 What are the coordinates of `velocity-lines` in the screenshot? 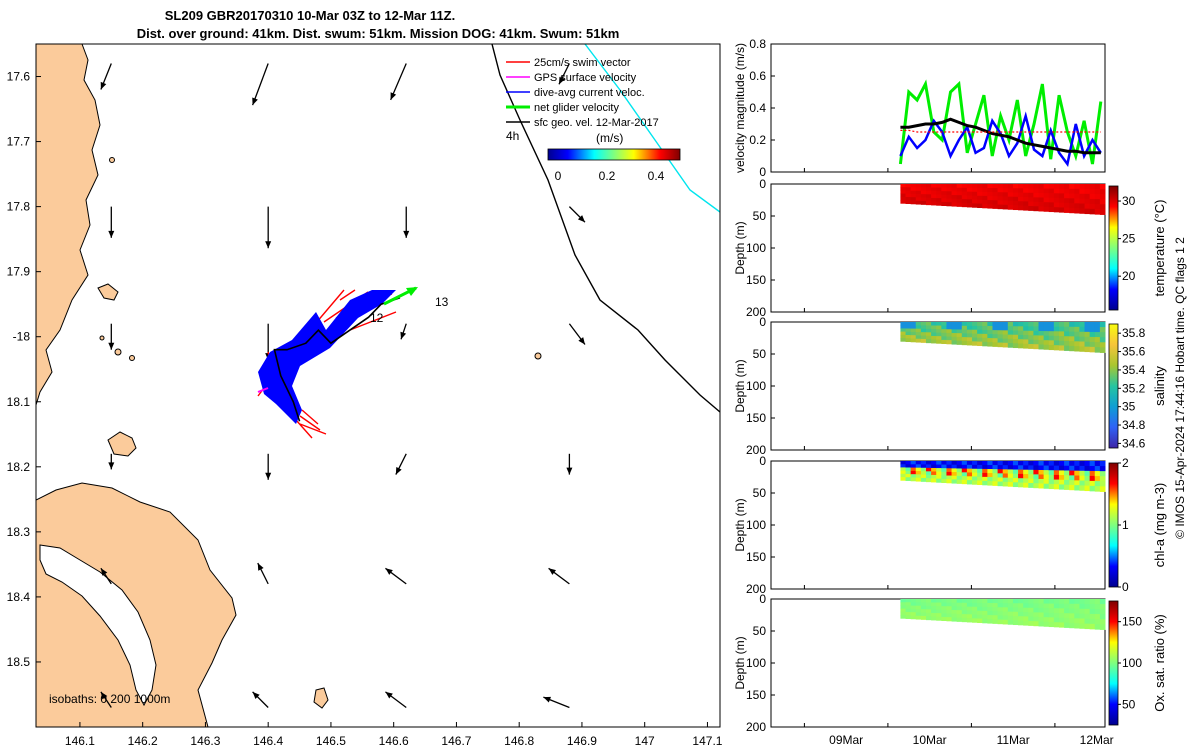 It's located at (1000, 123).